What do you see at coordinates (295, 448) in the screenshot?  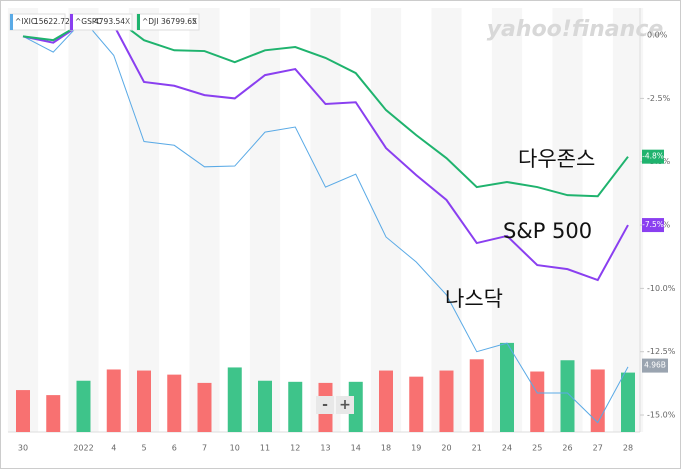 I see `x-tick-label: 12` at bounding box center [295, 448].